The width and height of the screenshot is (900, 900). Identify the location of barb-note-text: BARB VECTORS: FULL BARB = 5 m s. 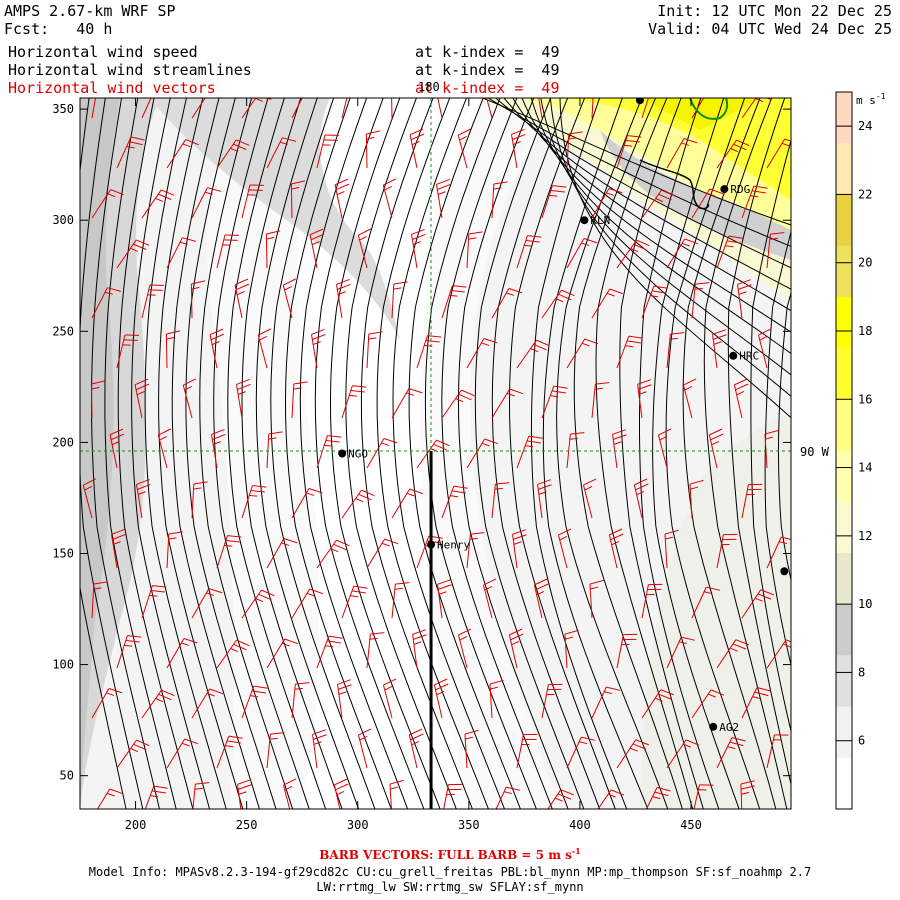
(445, 855).